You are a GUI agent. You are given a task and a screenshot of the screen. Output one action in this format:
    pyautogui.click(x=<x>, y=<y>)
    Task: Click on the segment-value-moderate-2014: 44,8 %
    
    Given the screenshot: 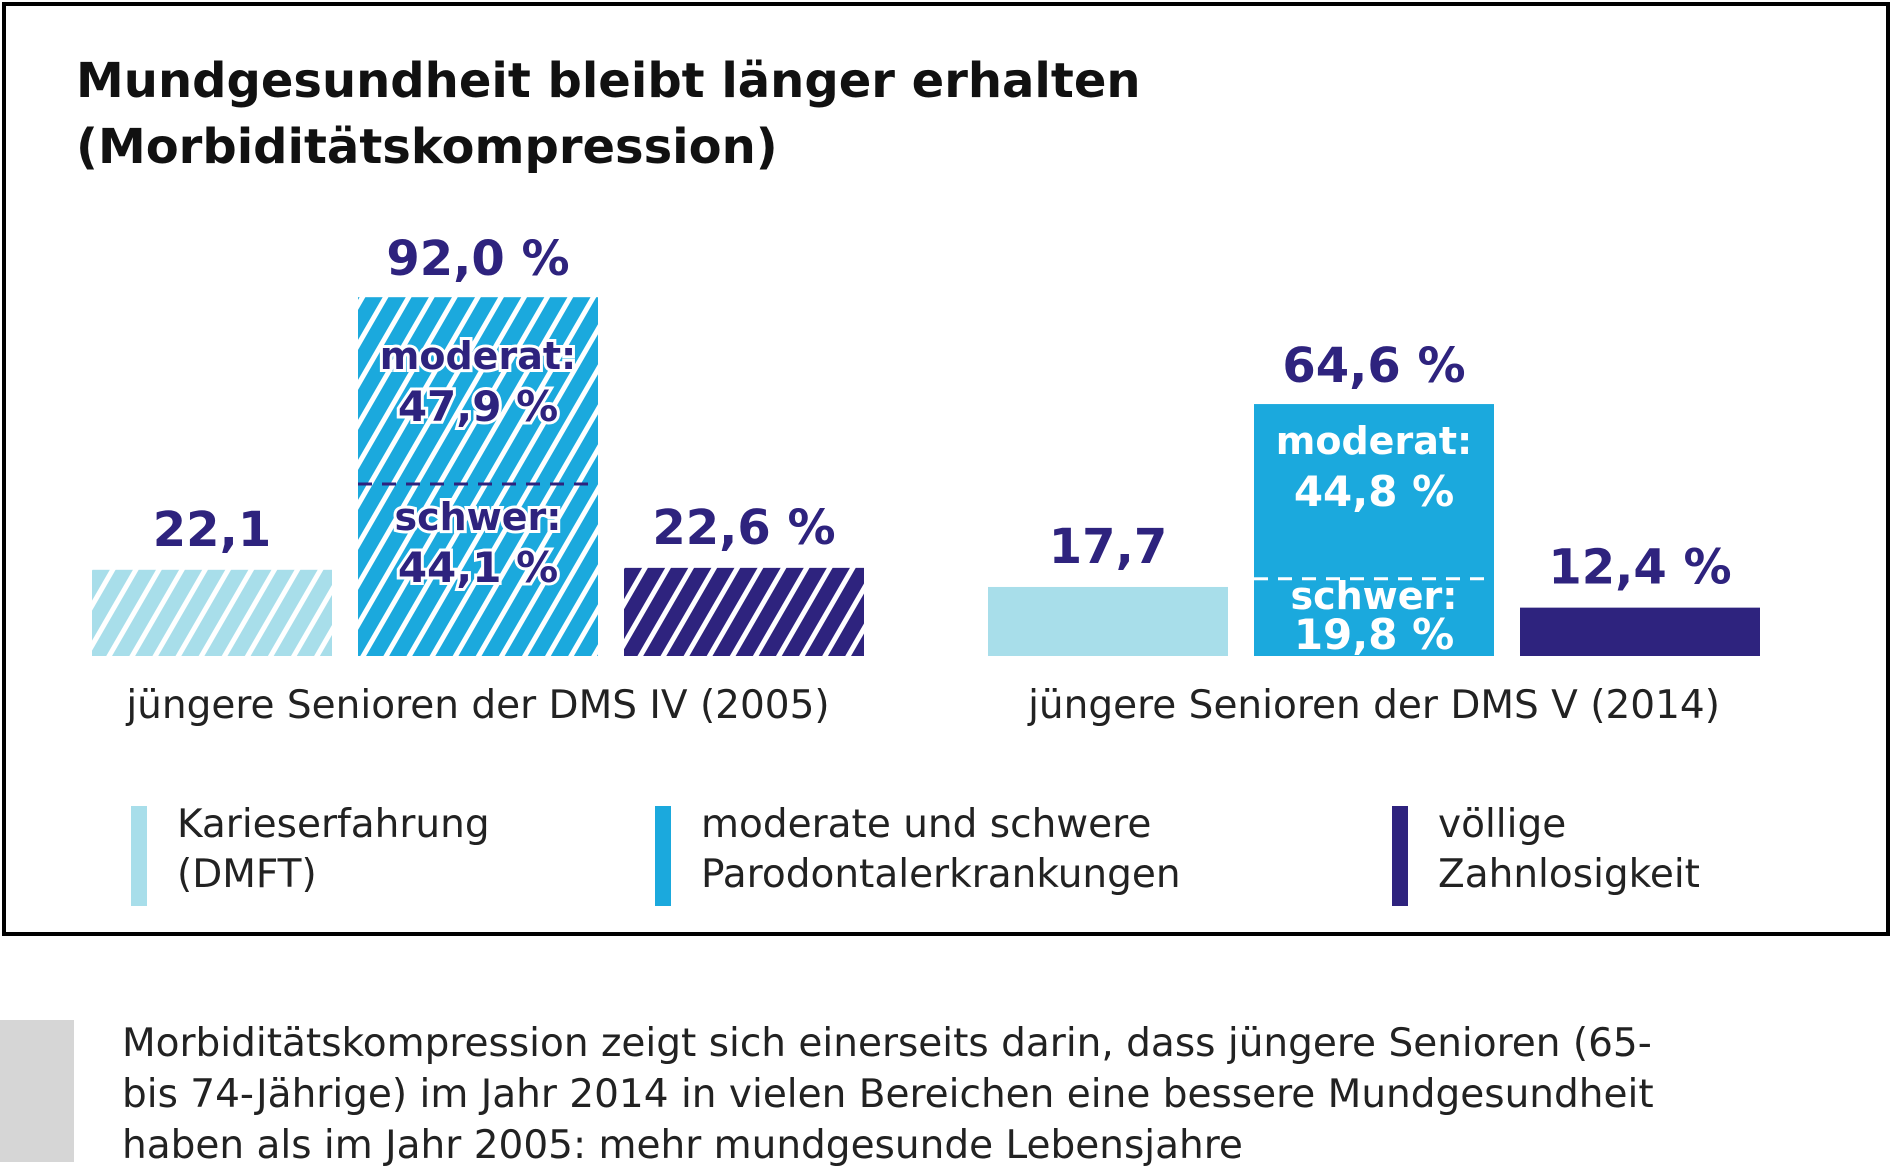 What is the action you would take?
    pyautogui.click(x=1374, y=491)
    